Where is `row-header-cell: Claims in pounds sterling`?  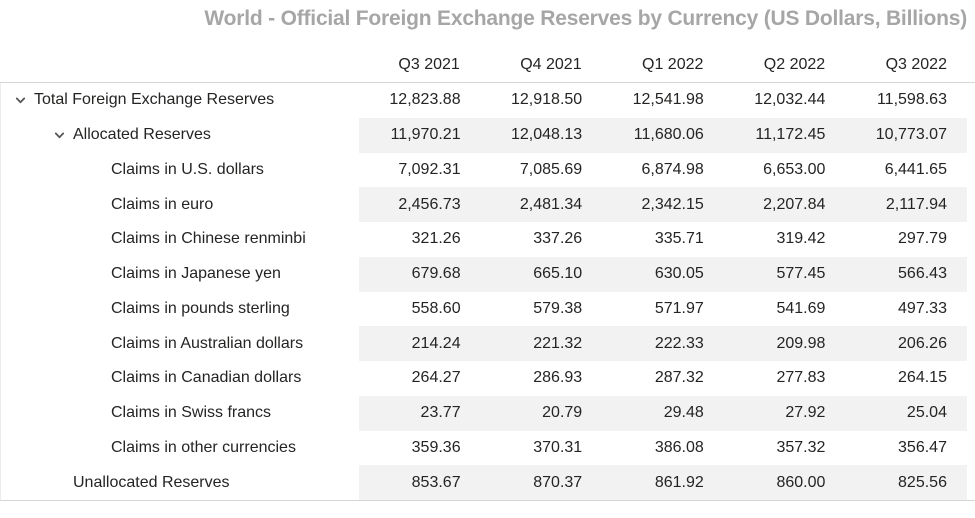 row-header-cell: Claims in pounds sterling is located at coordinates (180, 309).